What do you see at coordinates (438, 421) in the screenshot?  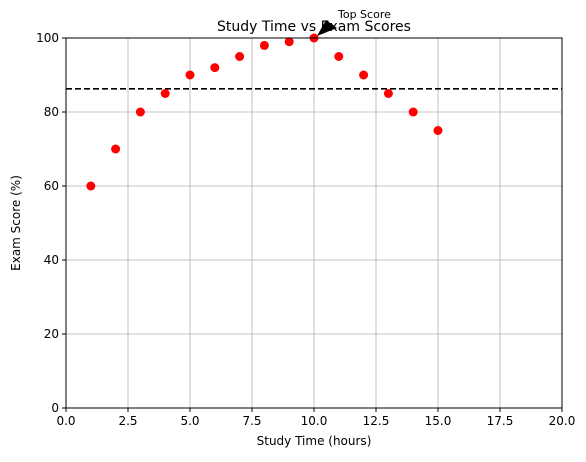 I see `x-tick-label: 15.0` at bounding box center [438, 421].